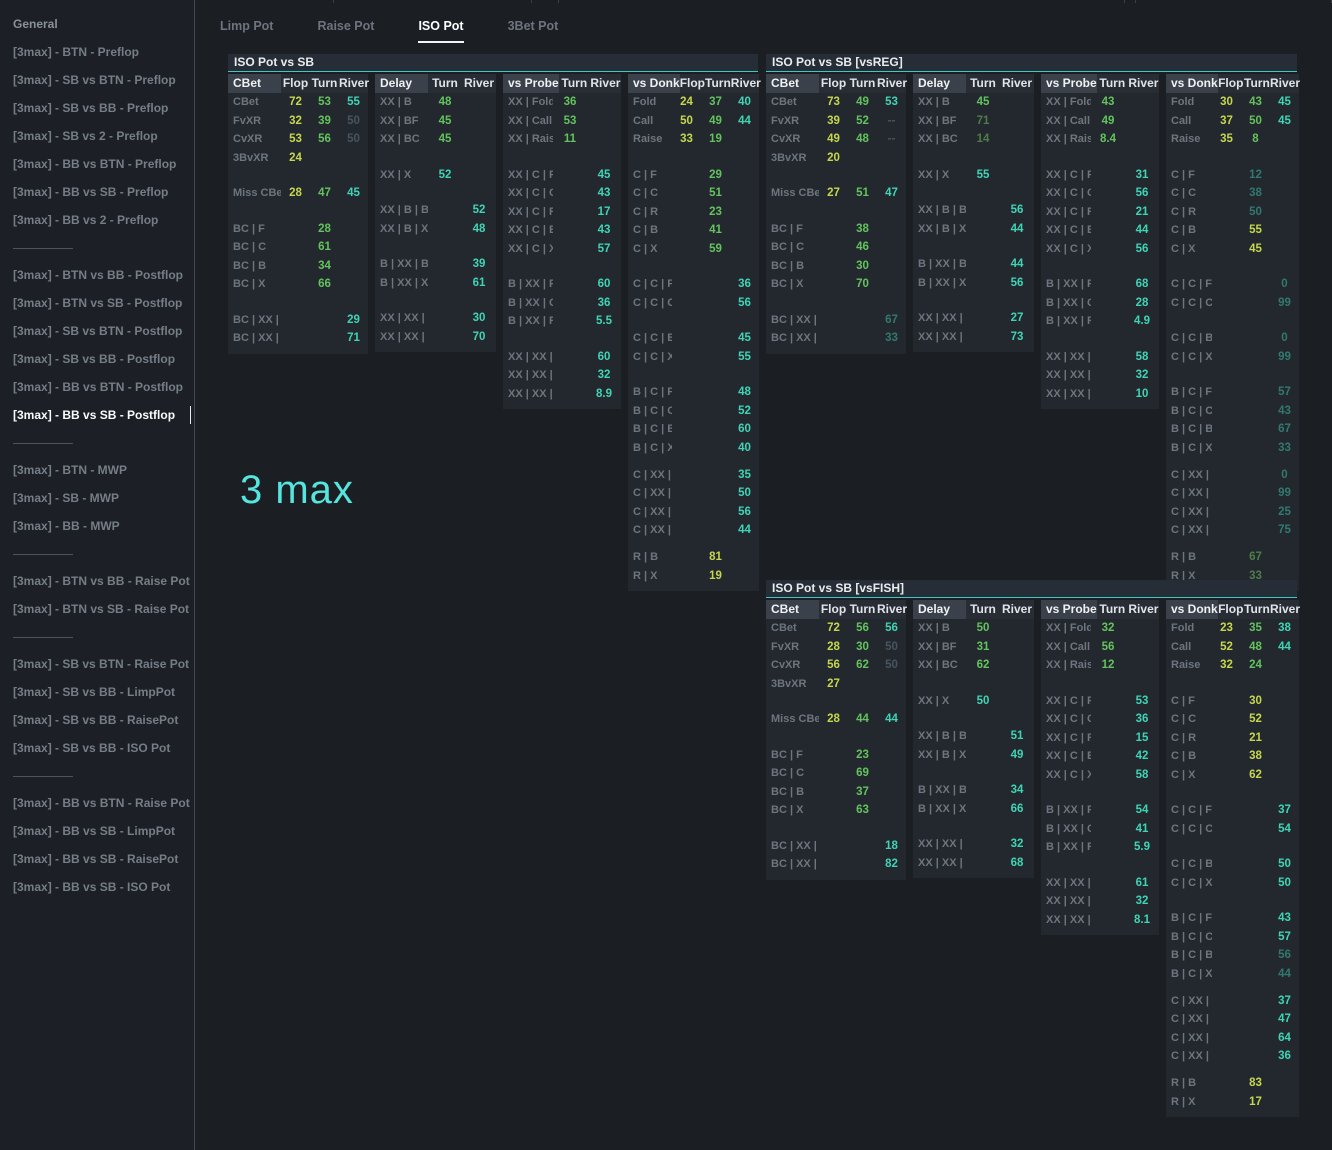 This screenshot has width=1332, height=1150. Describe the element at coordinates (836, 792) in the screenshot. I see `stat-row-bc-b: BC | B 37` at that location.